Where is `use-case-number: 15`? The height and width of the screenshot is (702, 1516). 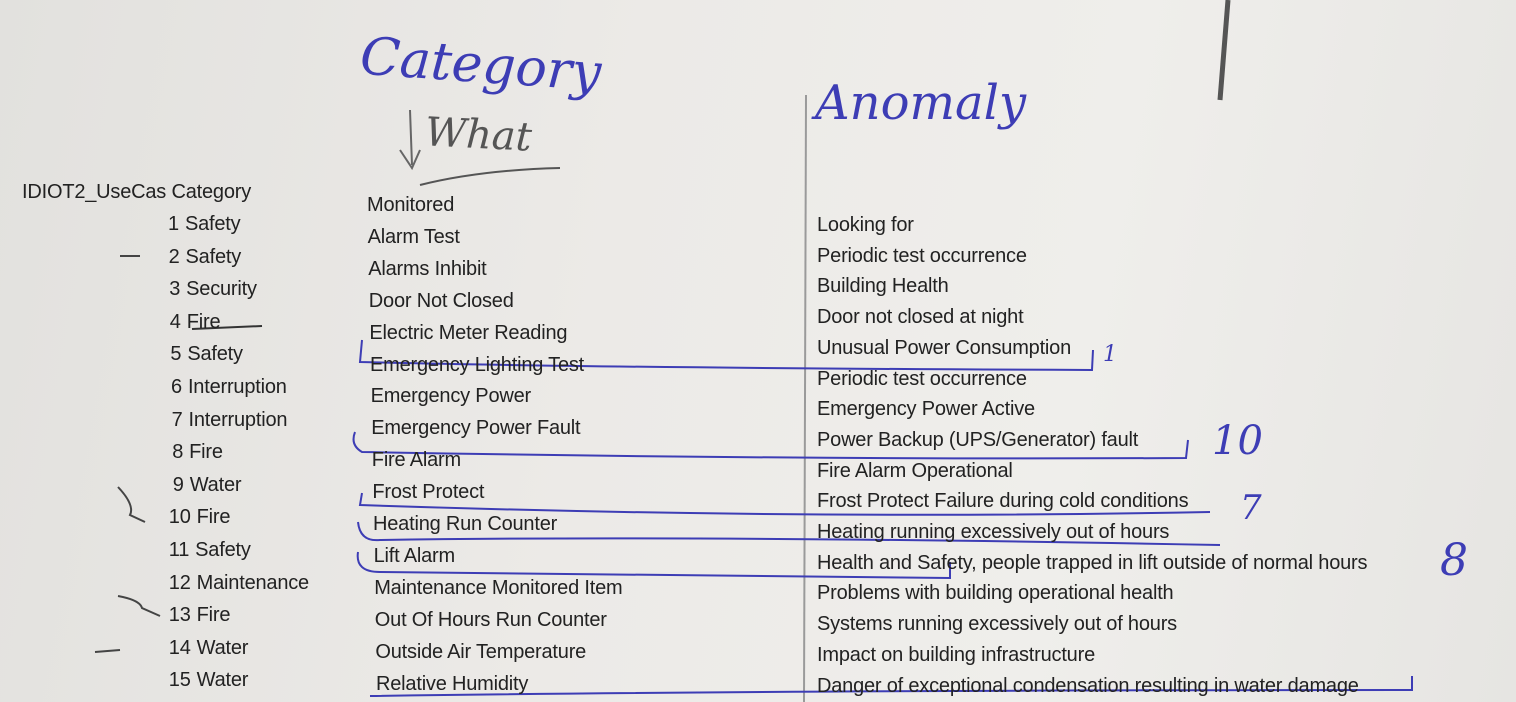
use-case-number: 15 is located at coordinates (179, 680).